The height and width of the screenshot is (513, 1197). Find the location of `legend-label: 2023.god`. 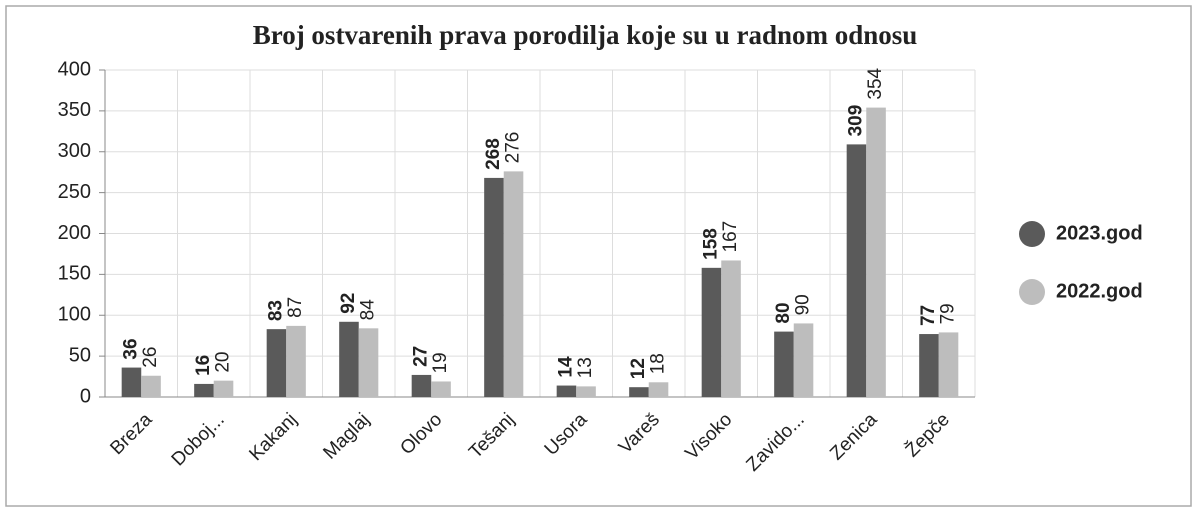

legend-label: 2023.god is located at coordinates (1099, 233).